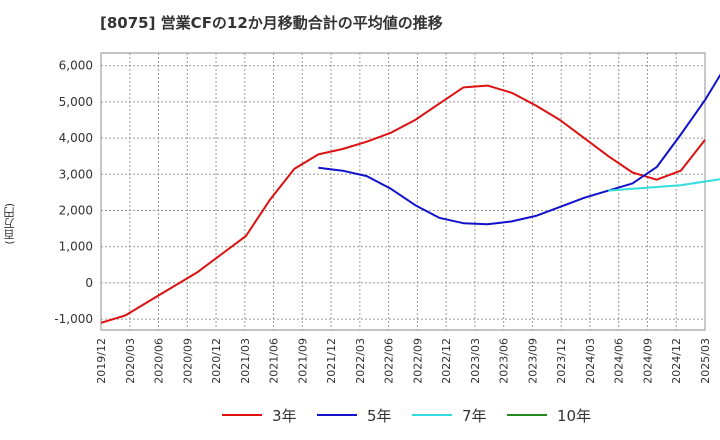 Image resolution: width=720 pixels, height=440 pixels. Describe the element at coordinates (504, 361) in the screenshot. I see `x-tick-label: 2023/06` at that location.